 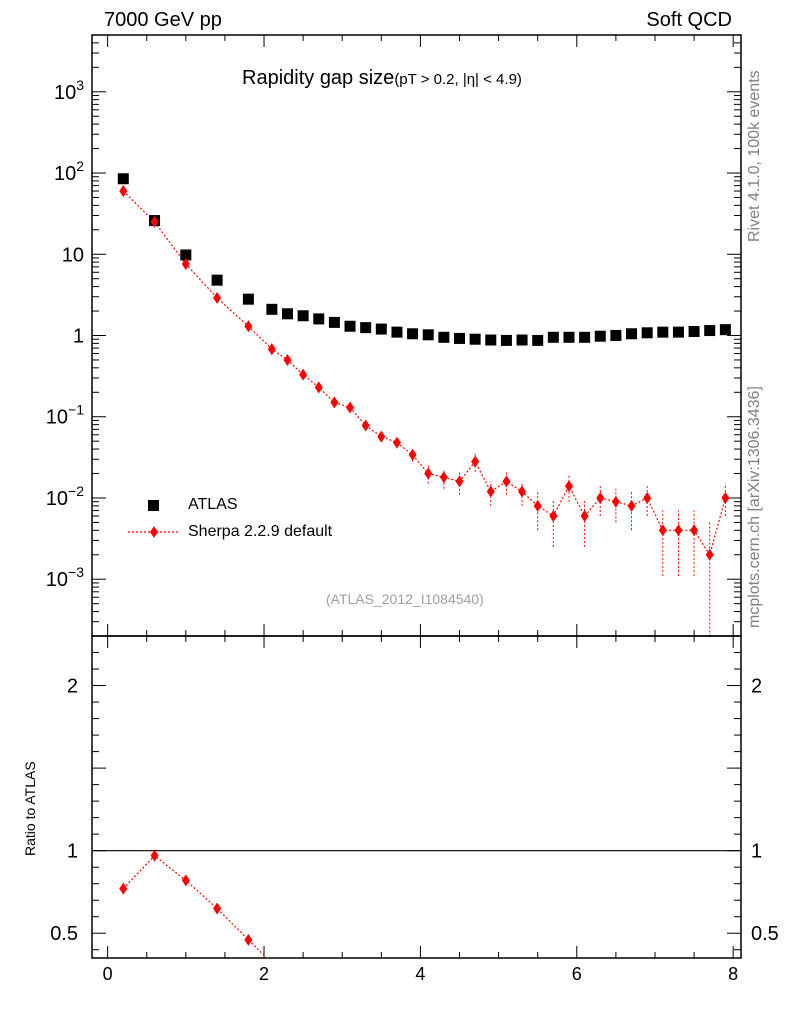 I want to click on ratio-y-tick-label: 1, so click(x=72, y=852).